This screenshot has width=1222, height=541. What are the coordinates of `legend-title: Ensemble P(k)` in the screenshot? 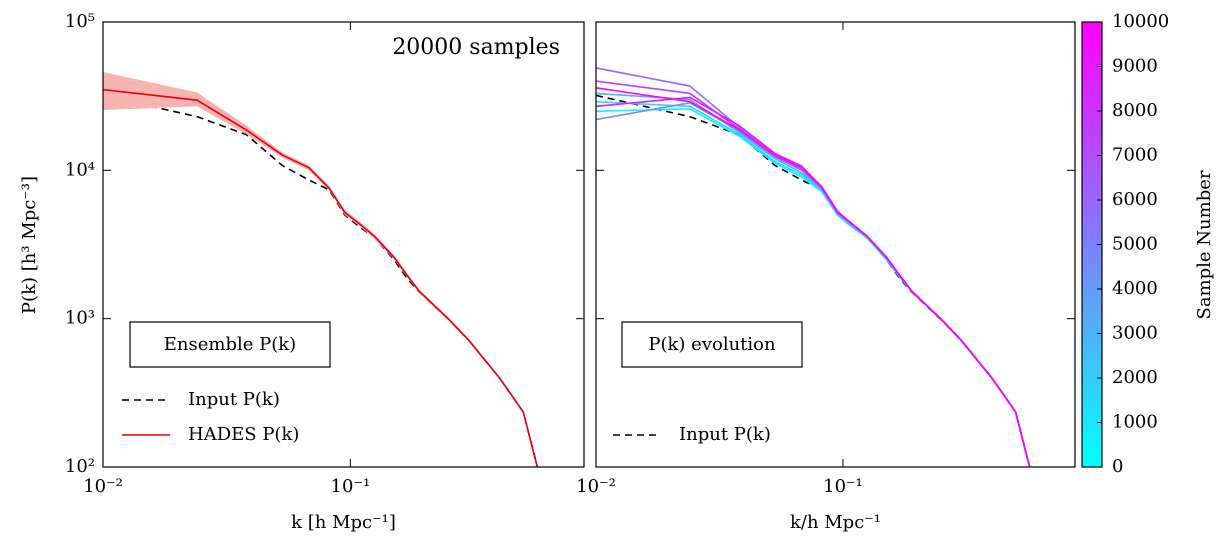 It's located at (230, 344).